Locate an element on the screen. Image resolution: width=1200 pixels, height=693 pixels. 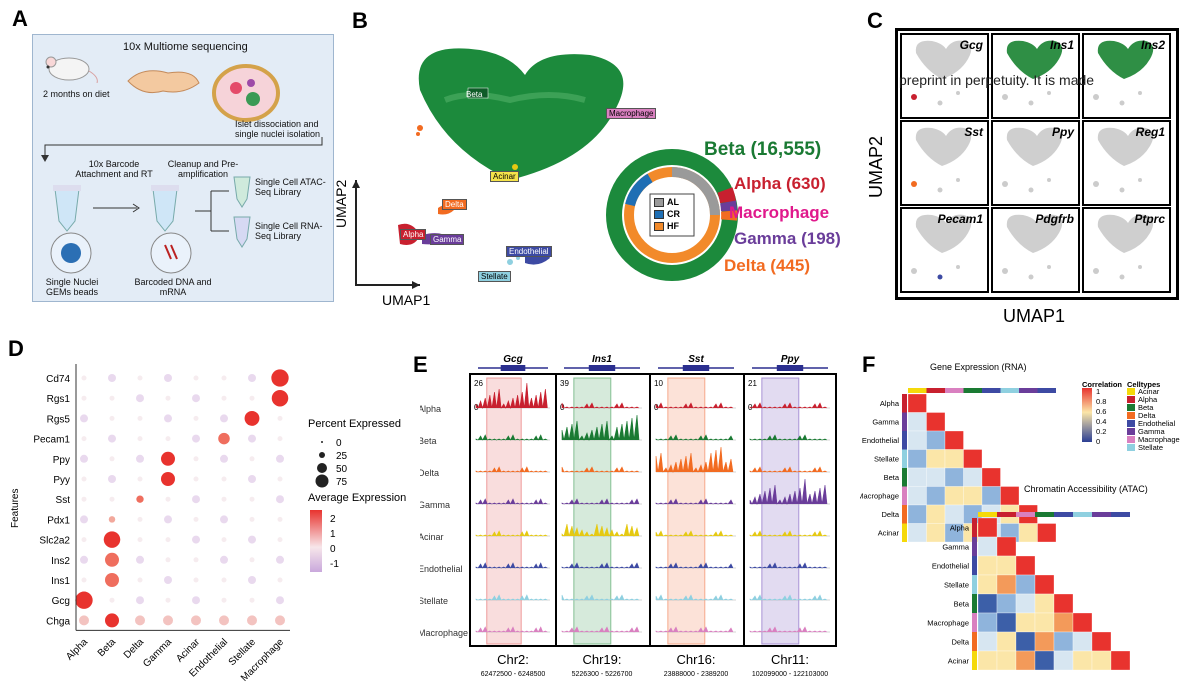
count-delta: Delta (445) is located at coordinates (767, 265).